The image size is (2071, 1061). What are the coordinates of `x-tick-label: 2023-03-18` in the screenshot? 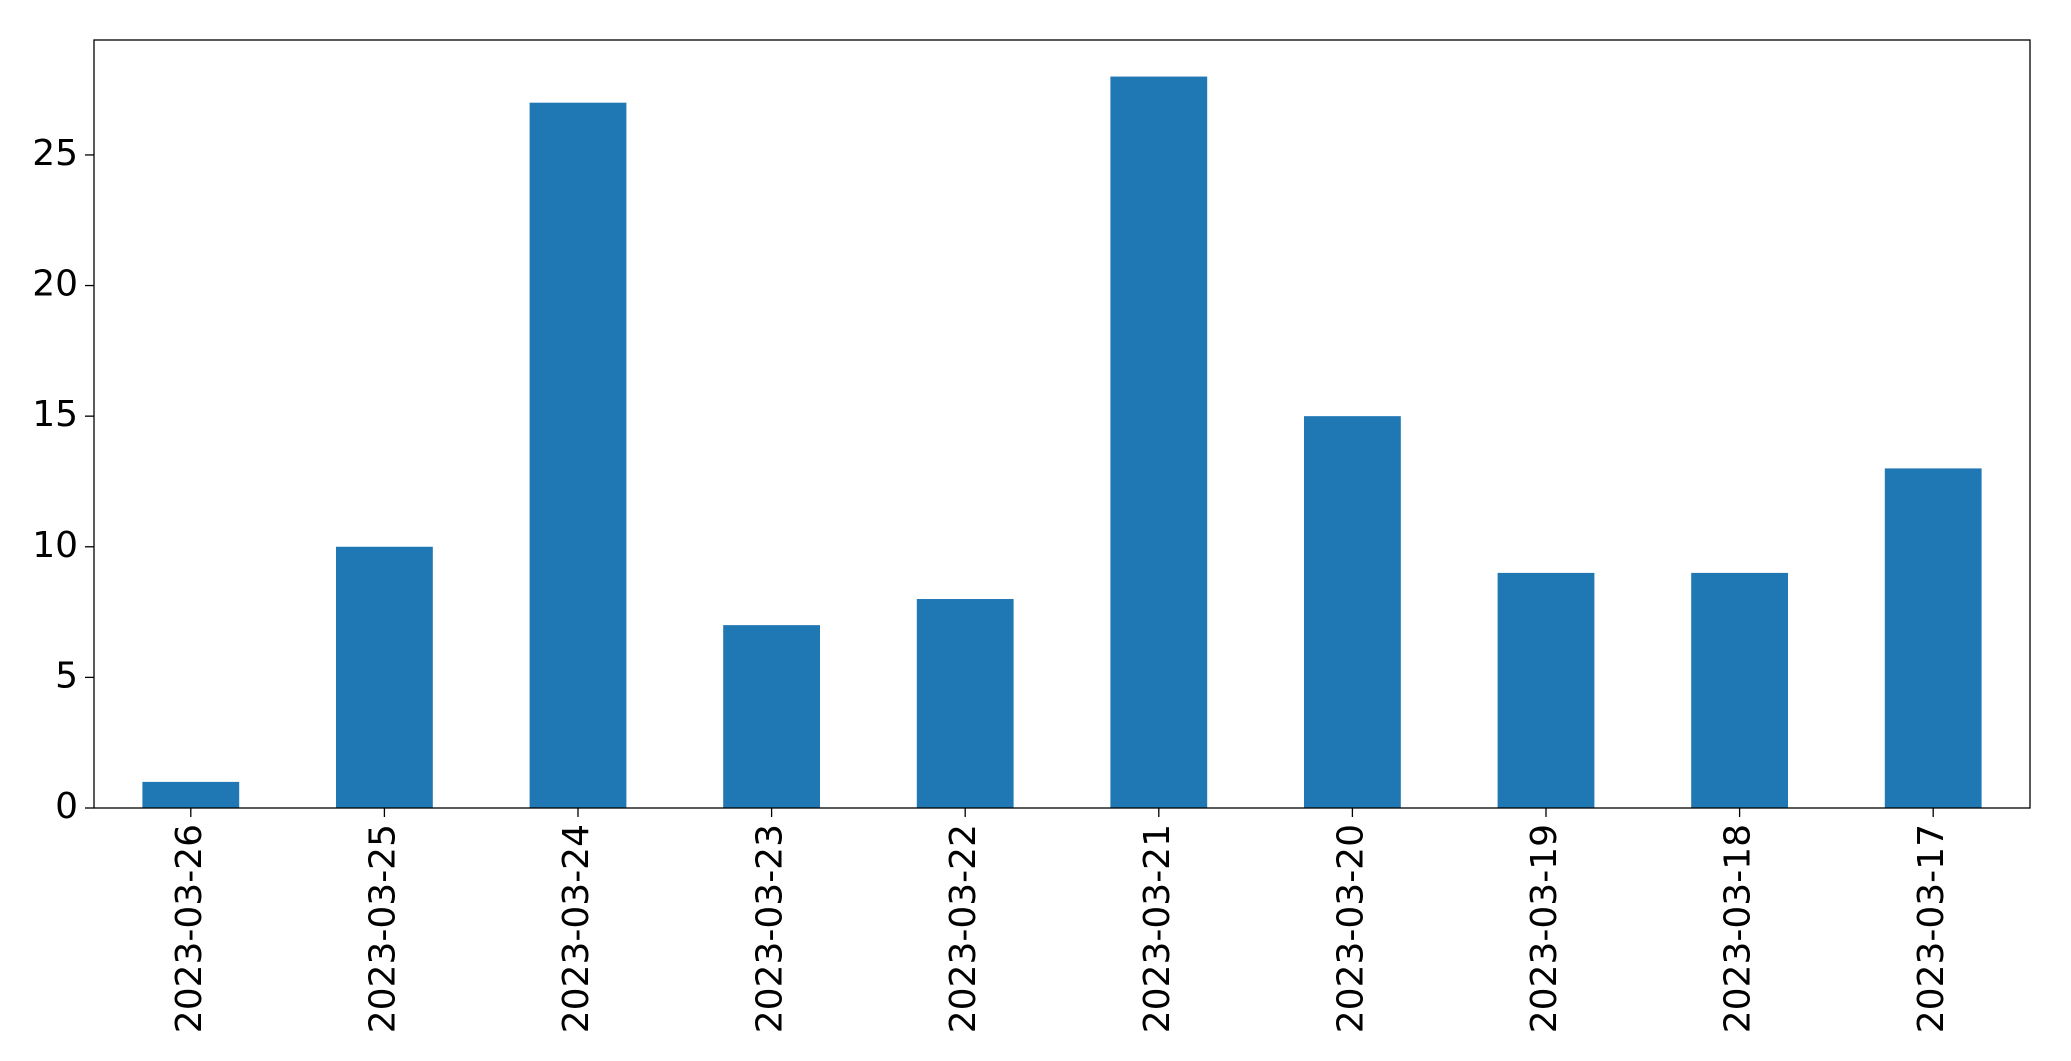 It's located at (1738, 928).